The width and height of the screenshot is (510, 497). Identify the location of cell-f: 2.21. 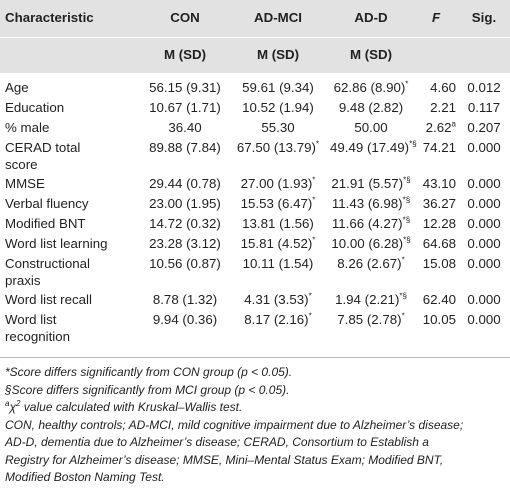
(436, 107).